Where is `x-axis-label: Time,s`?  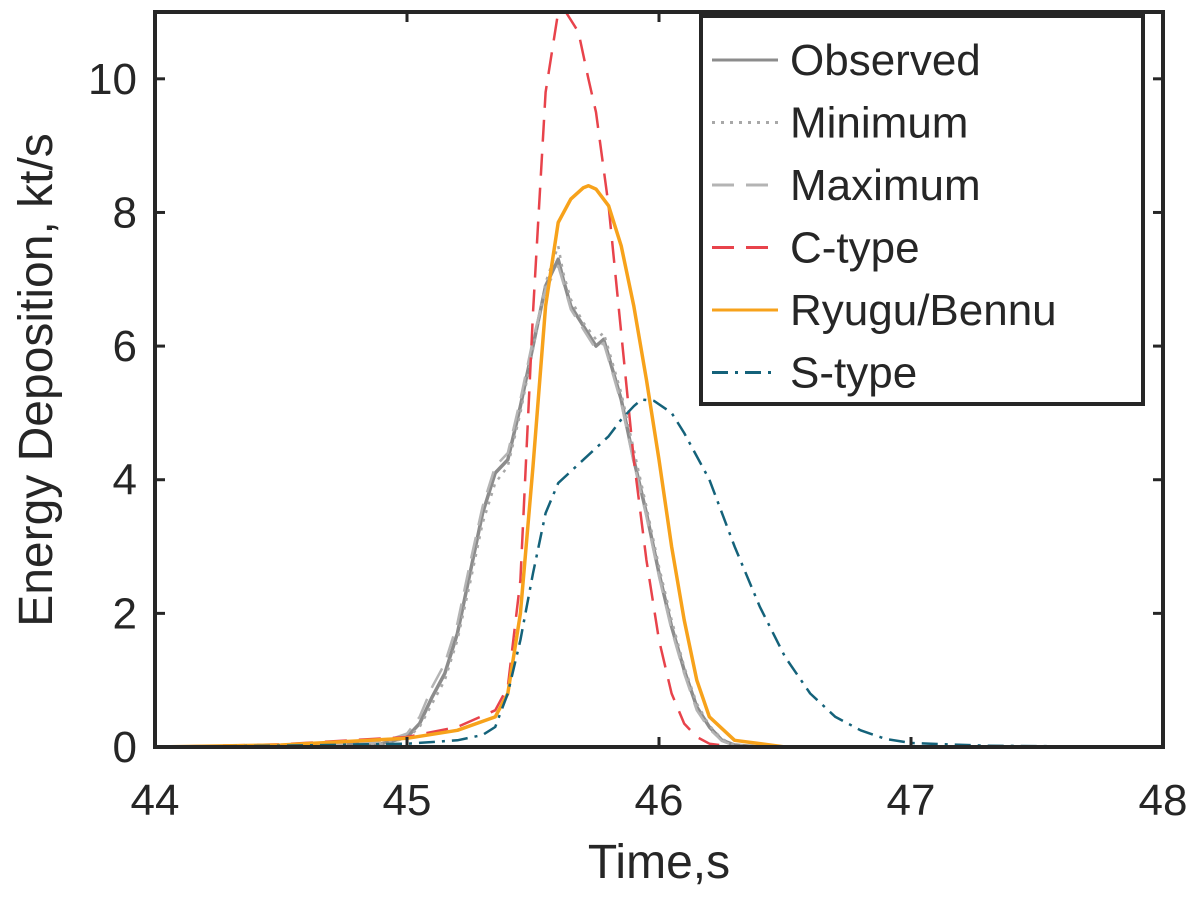
x-axis-label: Time,s is located at coordinates (659, 862).